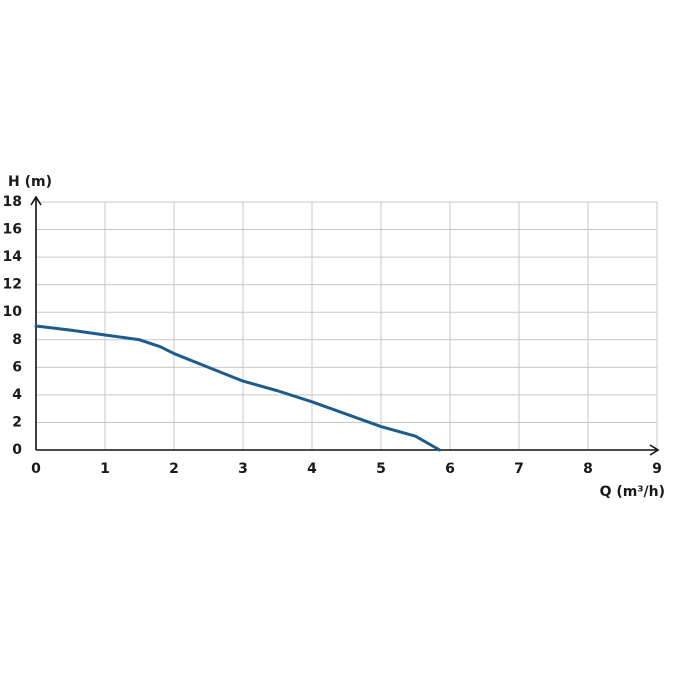  I want to click on y-axis-label: H (m), so click(30, 182).